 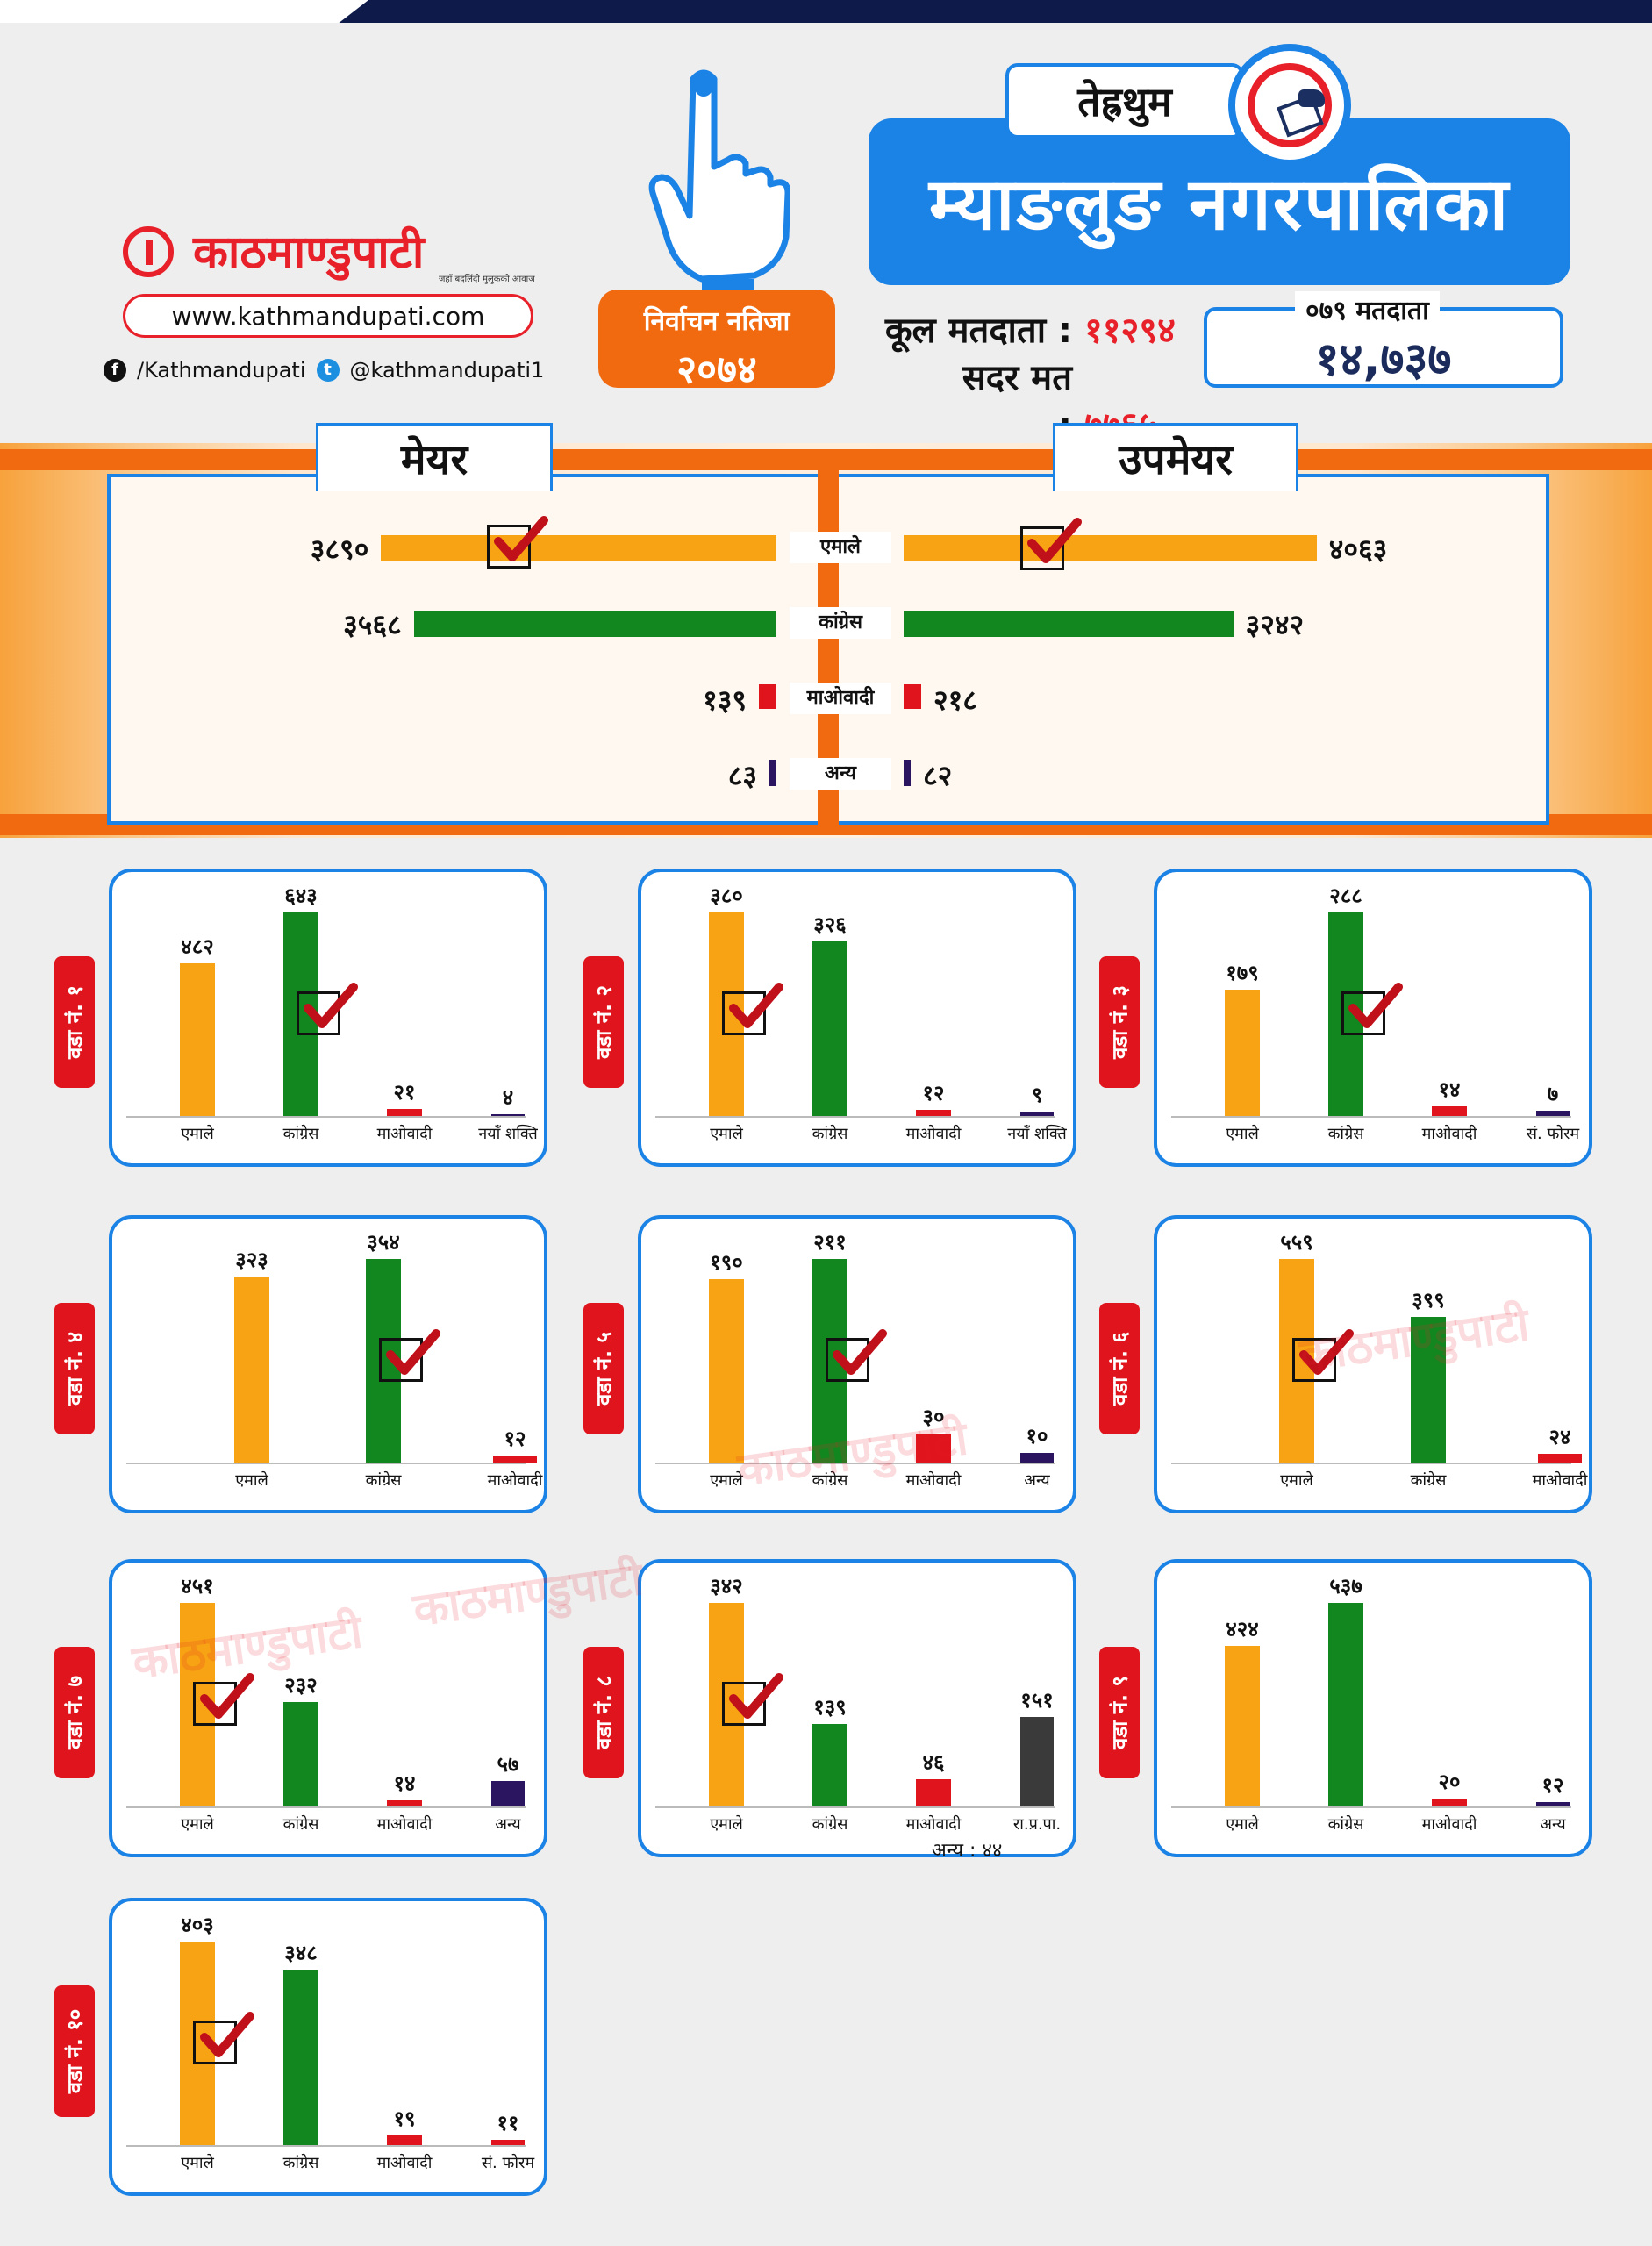 What do you see at coordinates (841, 547) in the screenshot?
I see `party-label: एमाले` at bounding box center [841, 547].